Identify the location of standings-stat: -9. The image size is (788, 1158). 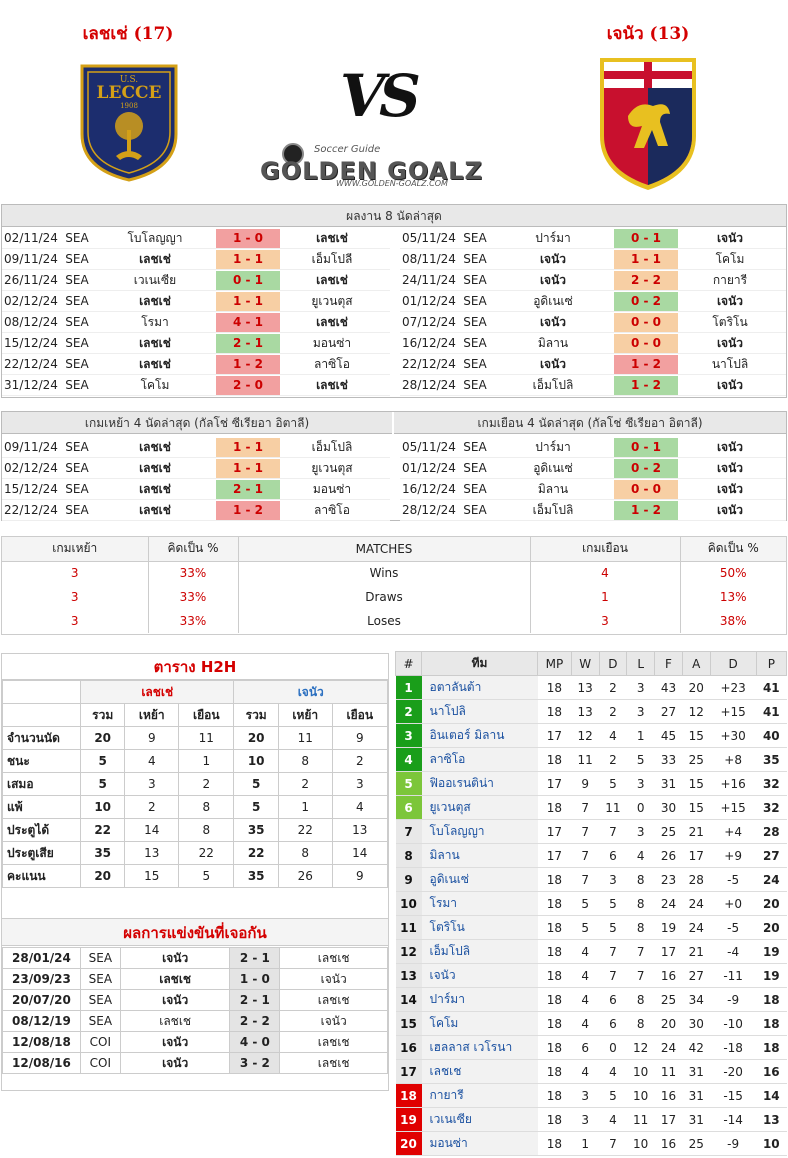
(733, 999).